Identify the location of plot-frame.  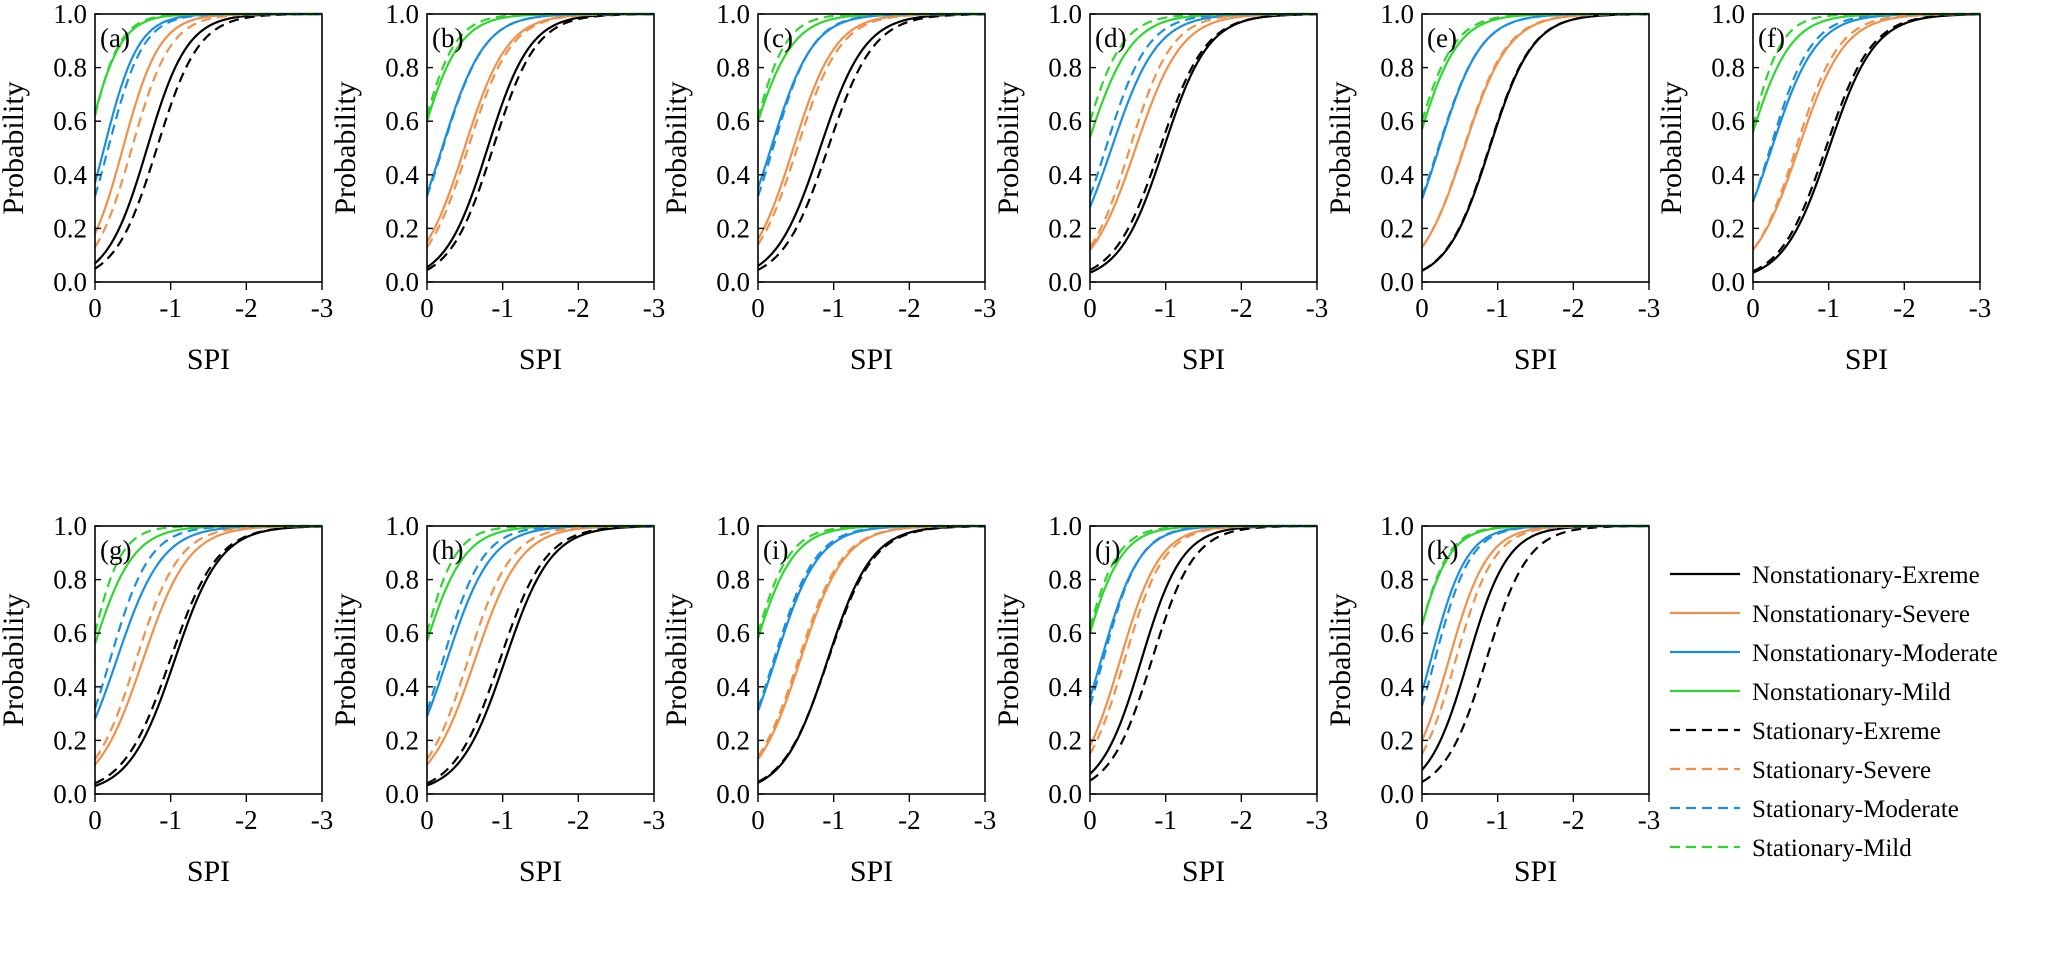
(1866, 148).